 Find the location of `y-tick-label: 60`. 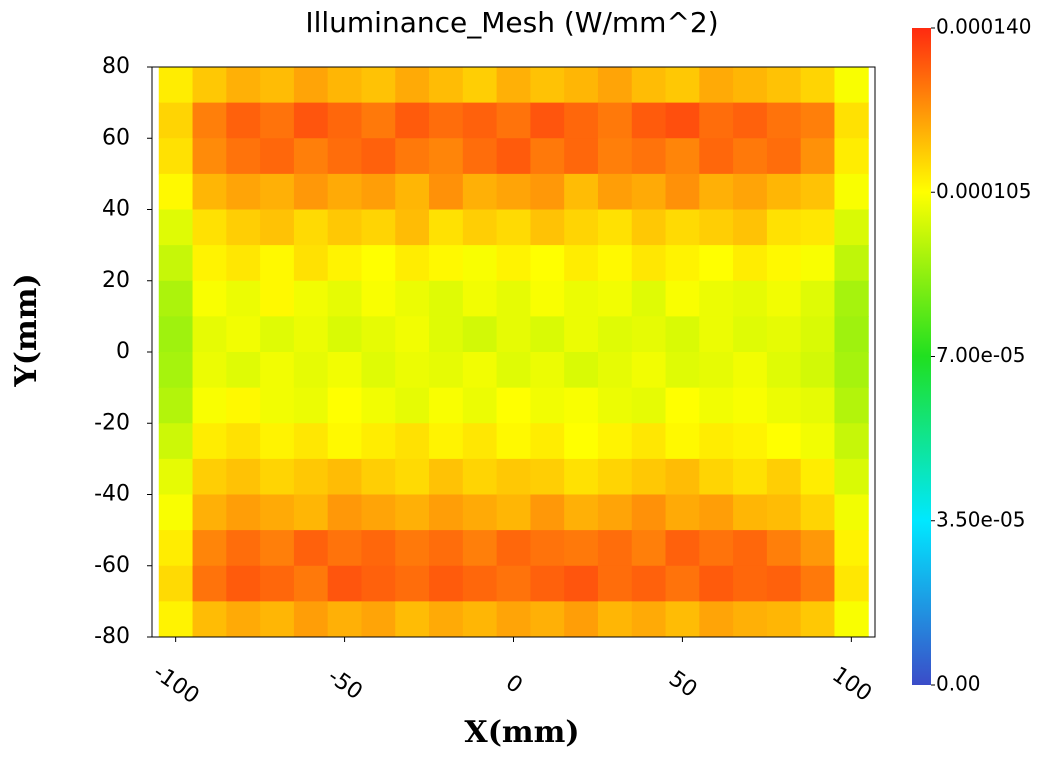

y-tick-label: 60 is located at coordinates (116, 137).